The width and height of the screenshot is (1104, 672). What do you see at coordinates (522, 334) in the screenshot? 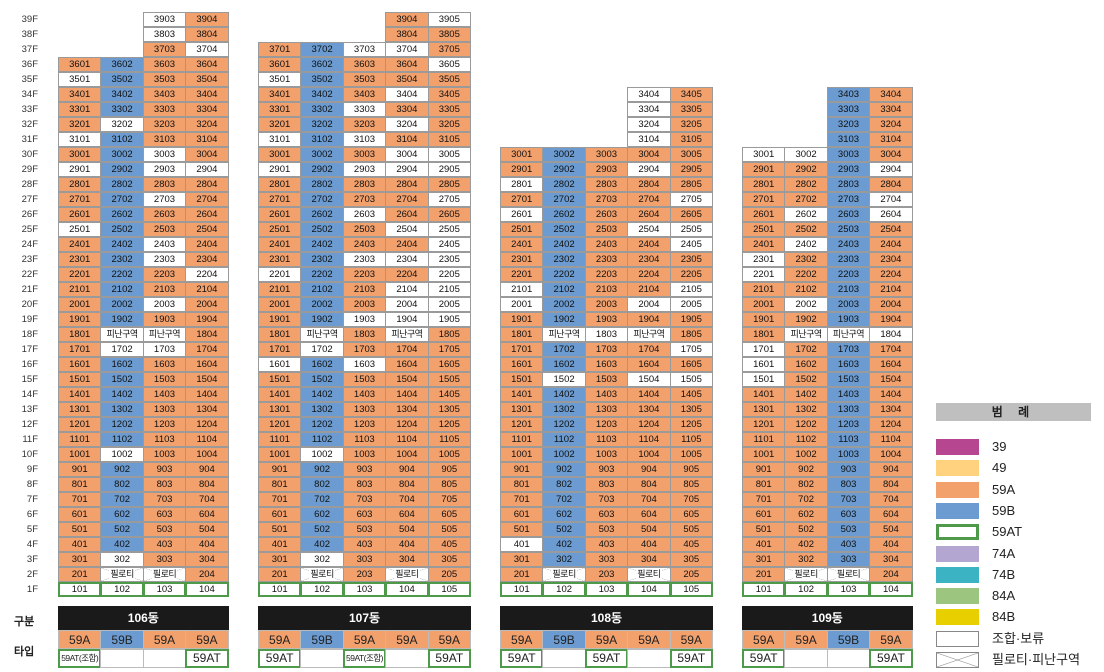
I see `unit-cell-1801: 1801` at bounding box center [522, 334].